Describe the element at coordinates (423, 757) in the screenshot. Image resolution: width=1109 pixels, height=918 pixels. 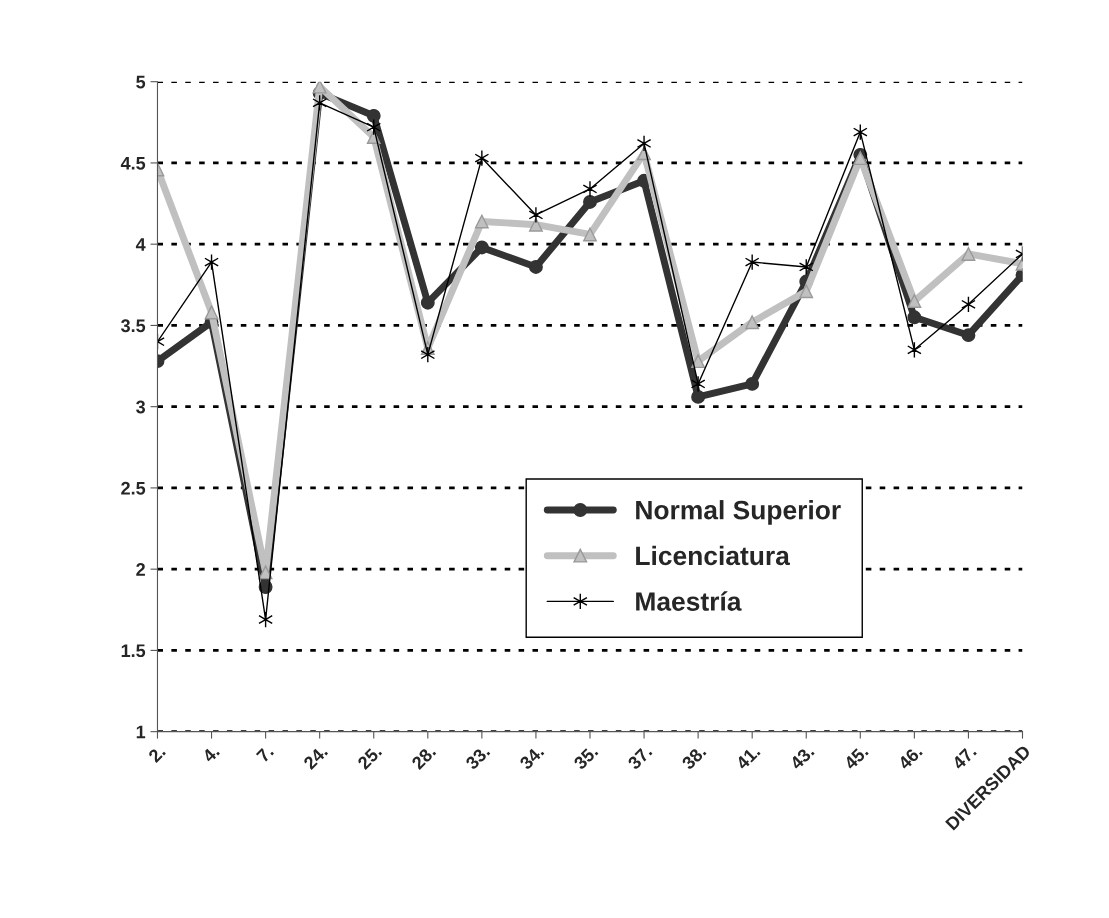
I see `x-tick-label: 28.` at that location.